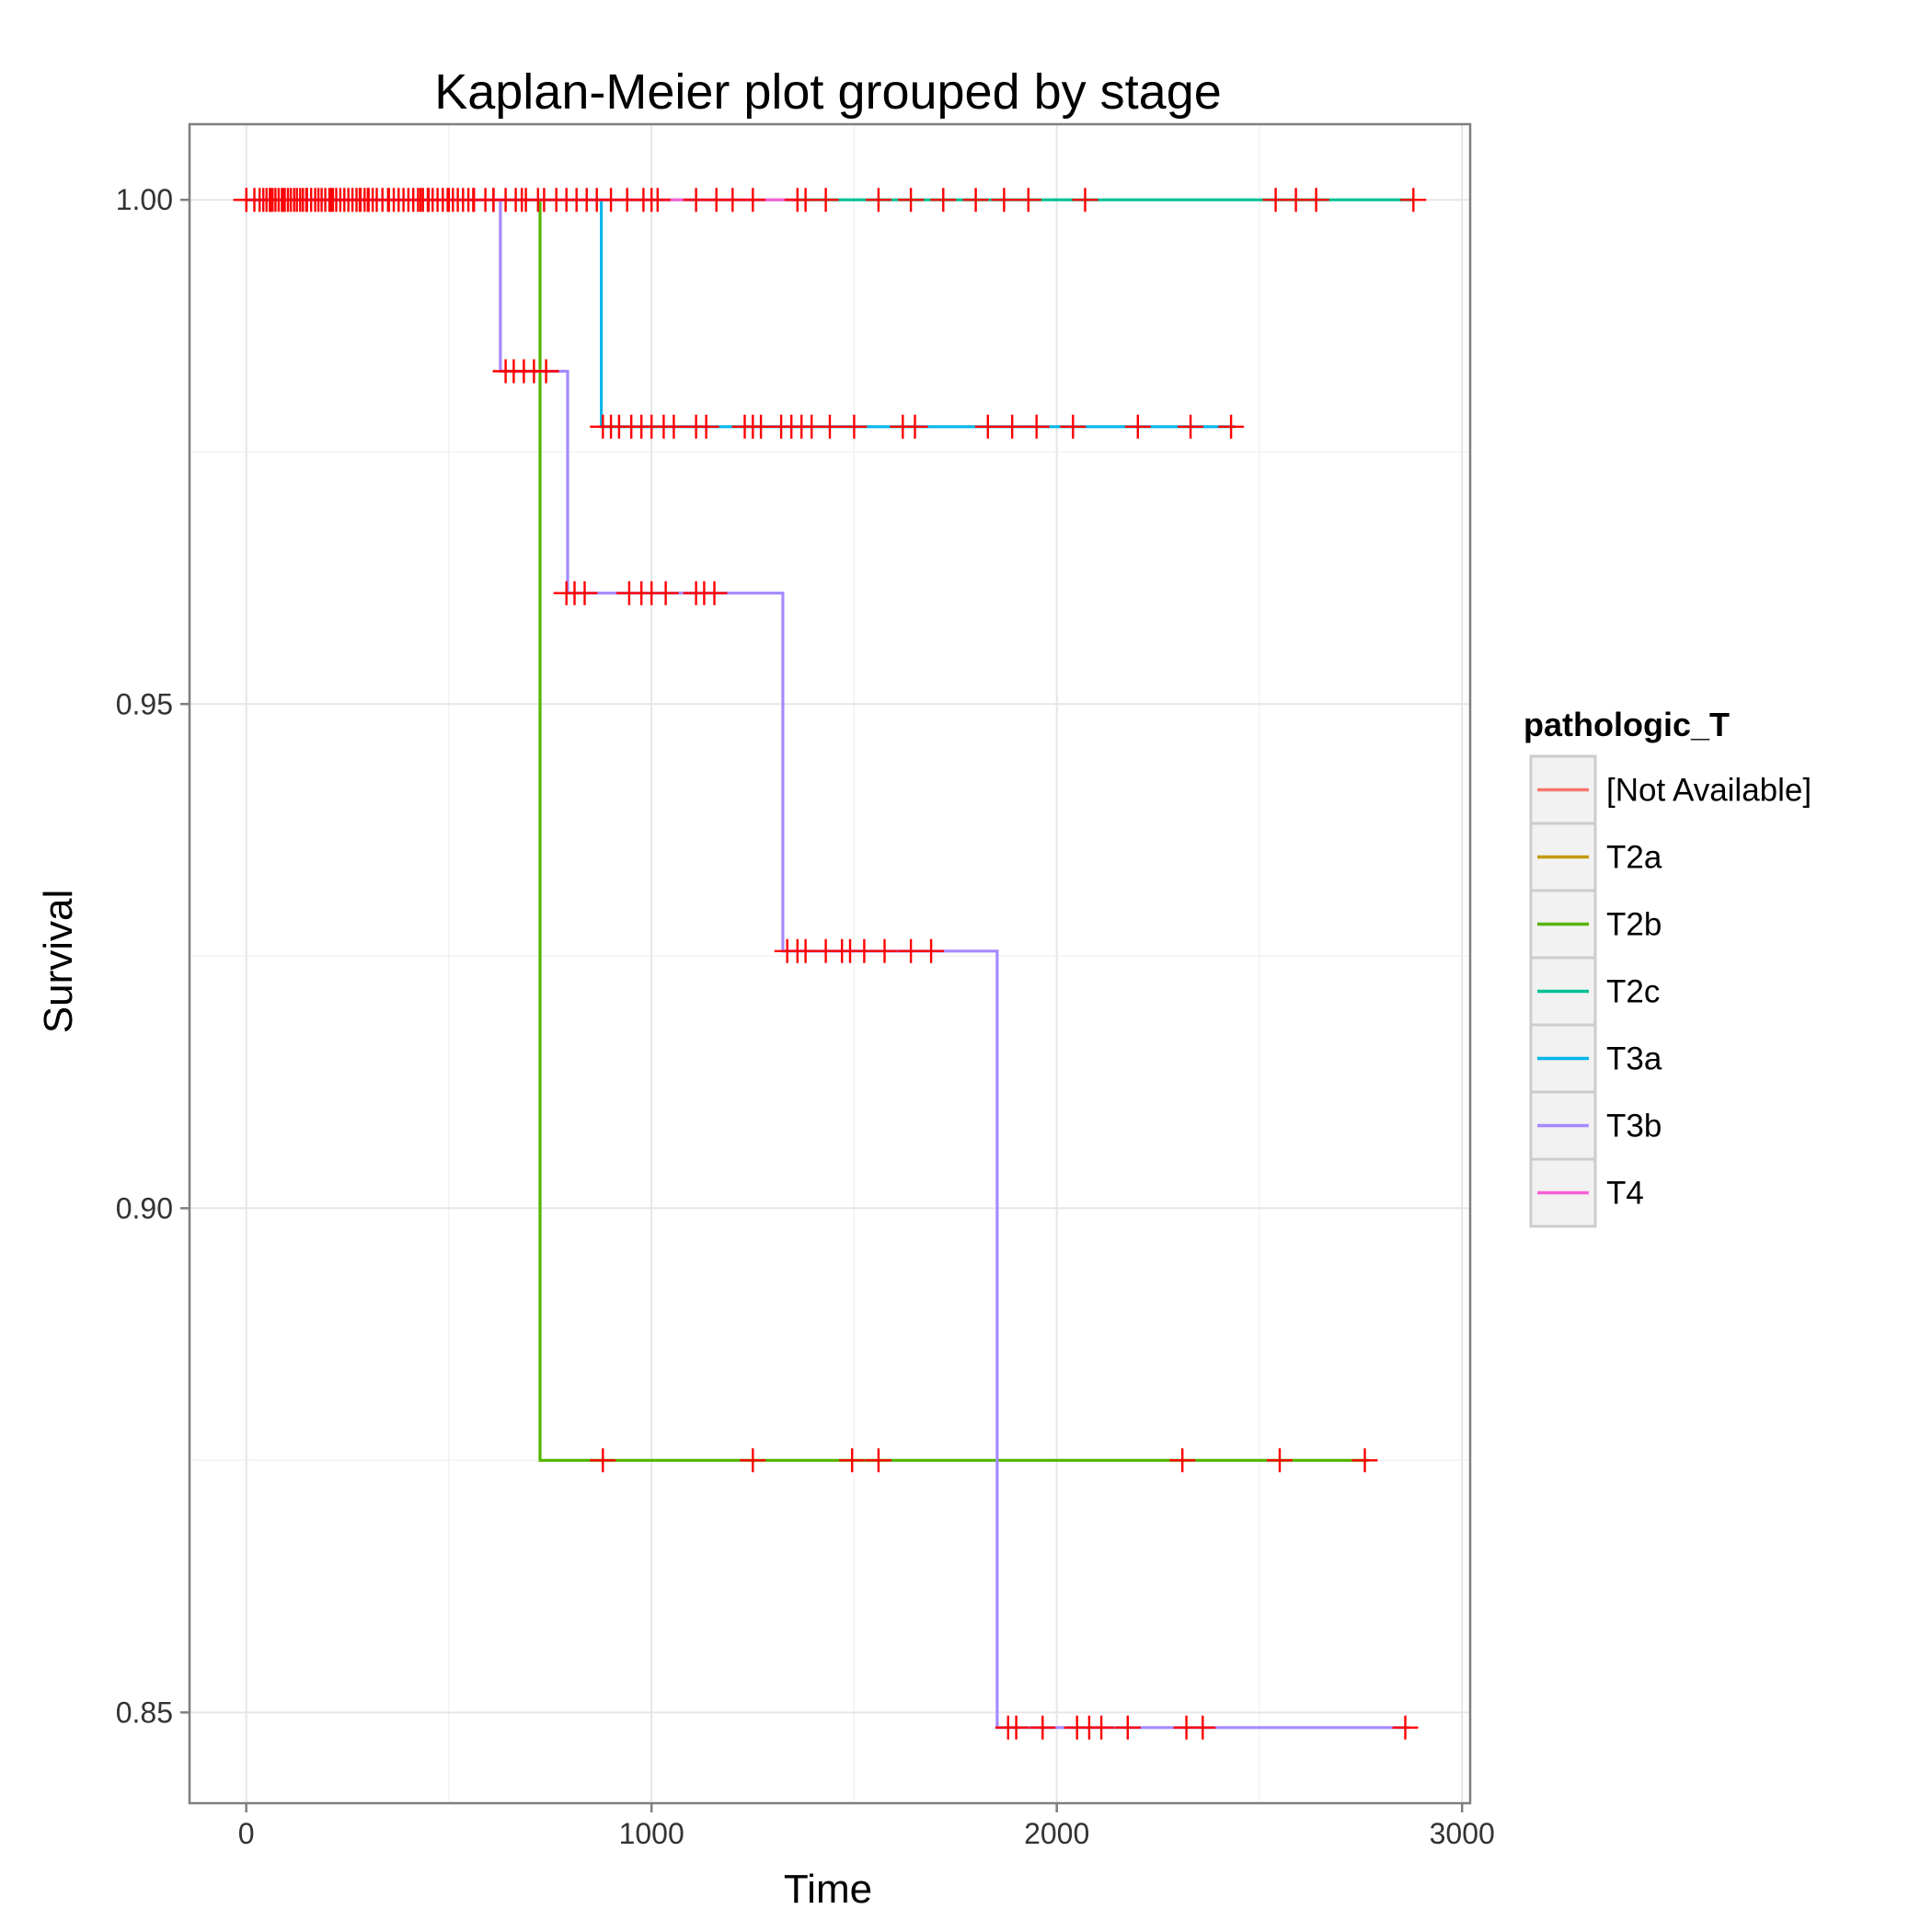  I want to click on y-tick-label: 0.95, so click(144, 703).